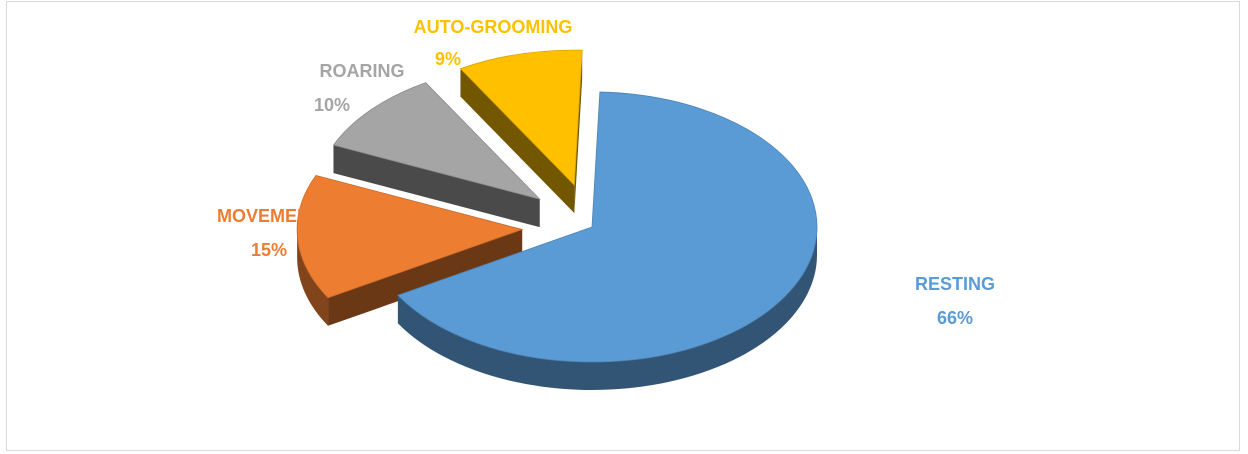  Describe the element at coordinates (269, 216) in the screenshot. I see `slice-label-name-movement: MOVEMENT` at that location.